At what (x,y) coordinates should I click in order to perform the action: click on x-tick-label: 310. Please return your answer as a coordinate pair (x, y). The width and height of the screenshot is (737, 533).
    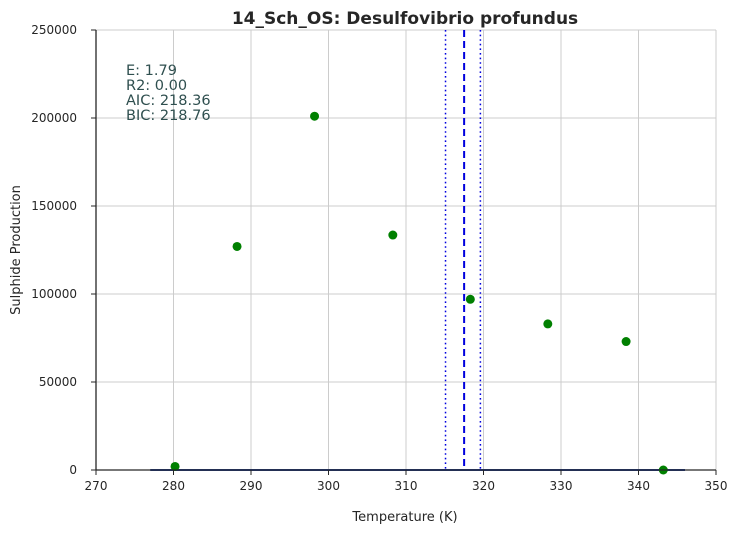
    Looking at the image, I should click on (406, 486).